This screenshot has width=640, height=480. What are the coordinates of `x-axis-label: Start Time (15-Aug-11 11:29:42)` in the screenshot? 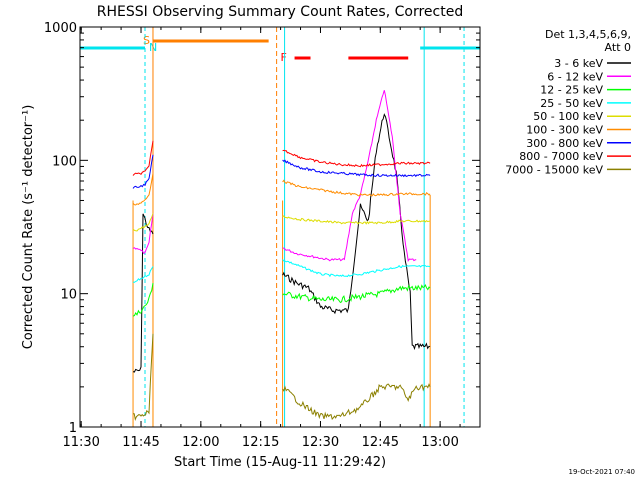 It's located at (280, 462).